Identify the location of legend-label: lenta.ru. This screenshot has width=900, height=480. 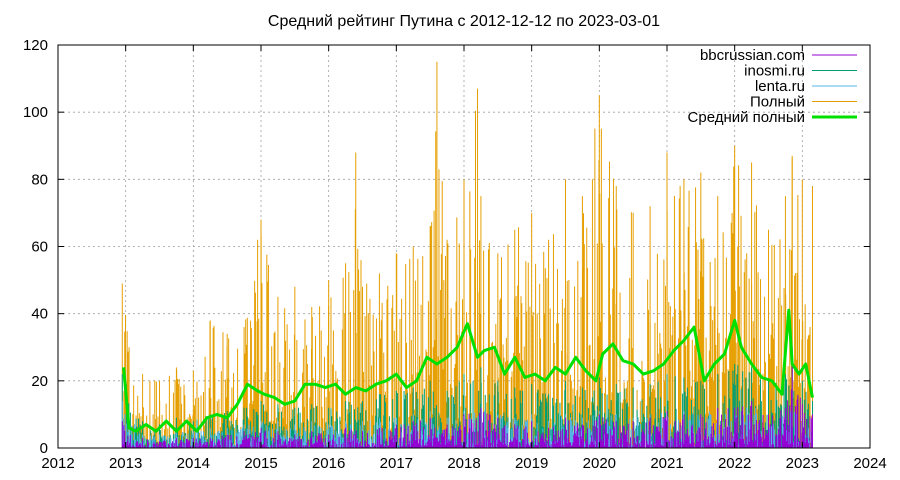
(780, 86).